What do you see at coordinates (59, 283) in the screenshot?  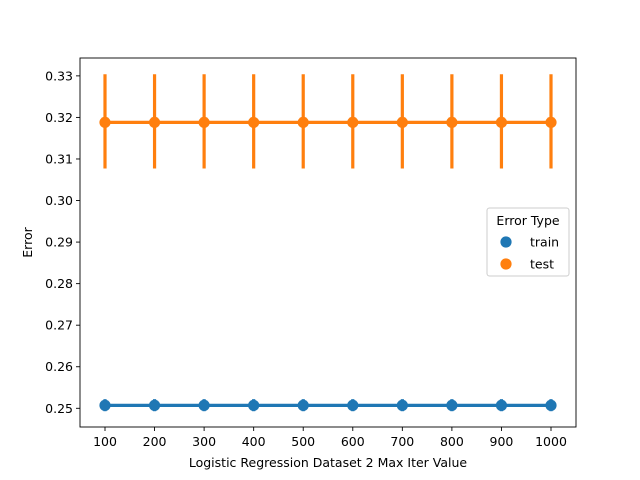 I see `y-tick-label: 0.28` at bounding box center [59, 283].